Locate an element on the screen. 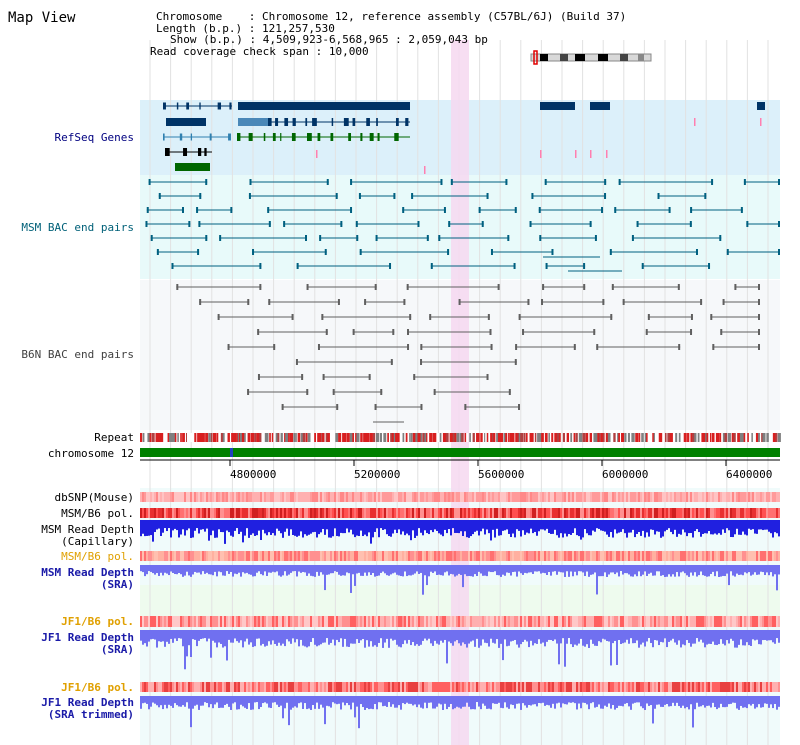 Image resolution: width=800 pixels, height=745 pixels. refseq-genes-track is located at coordinates (464, 138).